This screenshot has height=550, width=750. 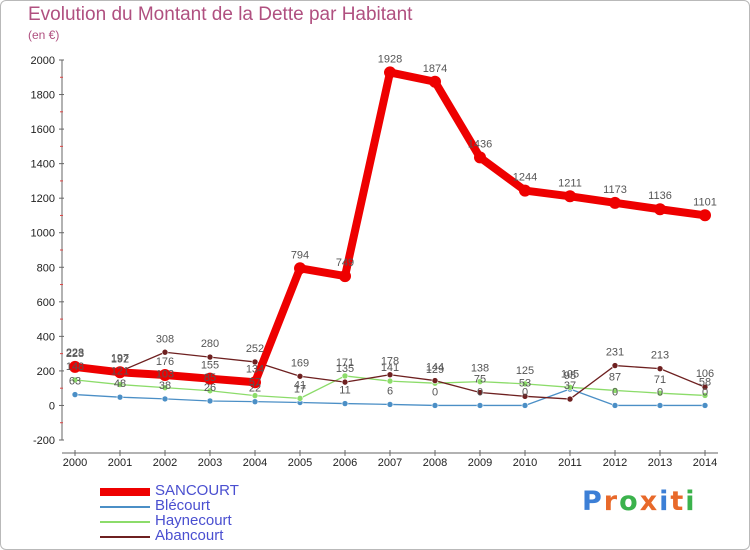 What do you see at coordinates (570, 374) in the screenshot?
I see `data-label-haynecourt: 105` at bounding box center [570, 374].